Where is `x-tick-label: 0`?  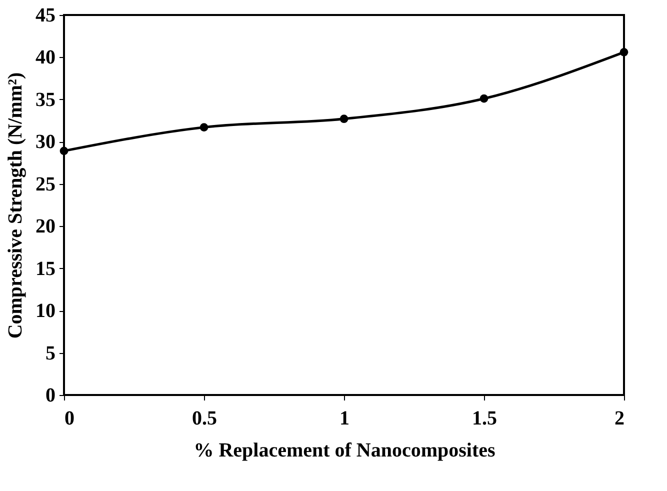
x-tick-label: 0 is located at coordinates (69, 419).